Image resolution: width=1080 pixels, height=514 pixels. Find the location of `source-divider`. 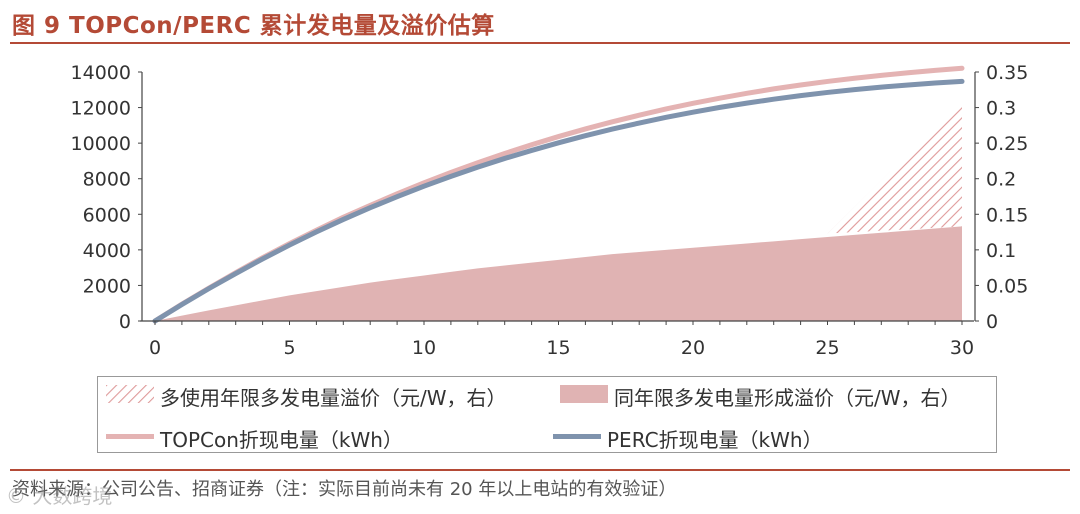

source-divider is located at coordinates (540, 470).